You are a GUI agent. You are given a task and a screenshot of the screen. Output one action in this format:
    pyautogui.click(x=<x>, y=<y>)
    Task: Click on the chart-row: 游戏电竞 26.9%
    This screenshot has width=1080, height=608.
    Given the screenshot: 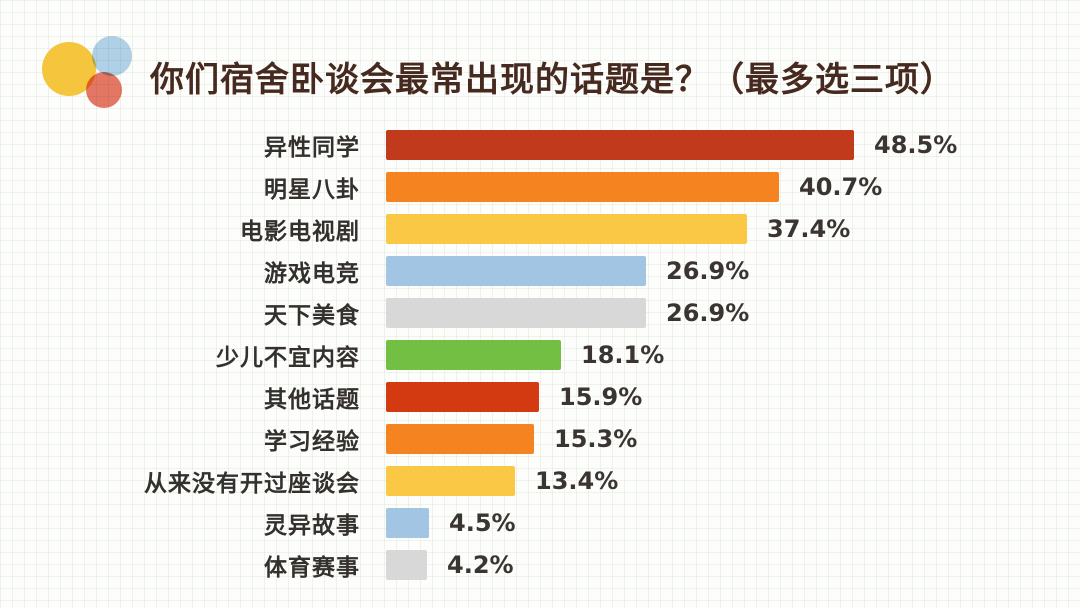 What is the action you would take?
    pyautogui.click(x=540, y=271)
    